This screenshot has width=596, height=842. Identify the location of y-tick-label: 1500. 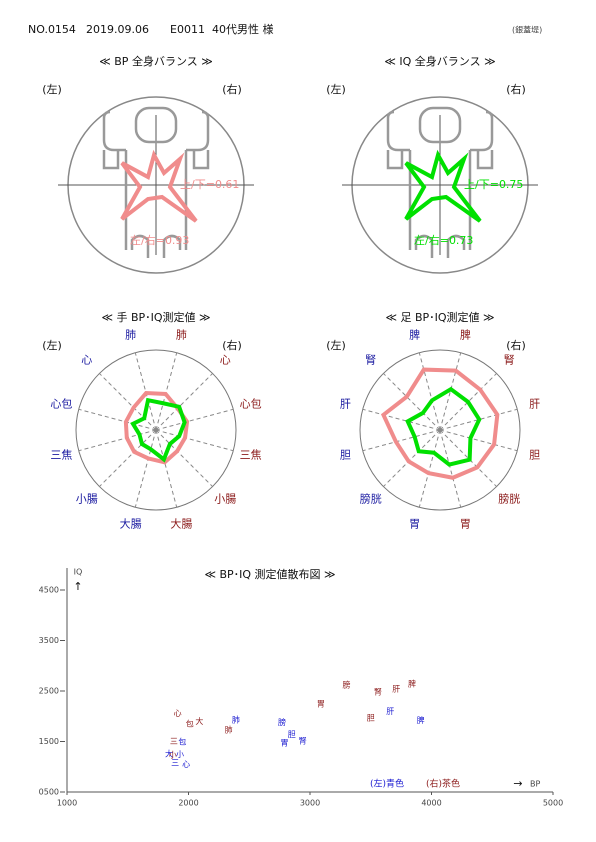
(49, 741).